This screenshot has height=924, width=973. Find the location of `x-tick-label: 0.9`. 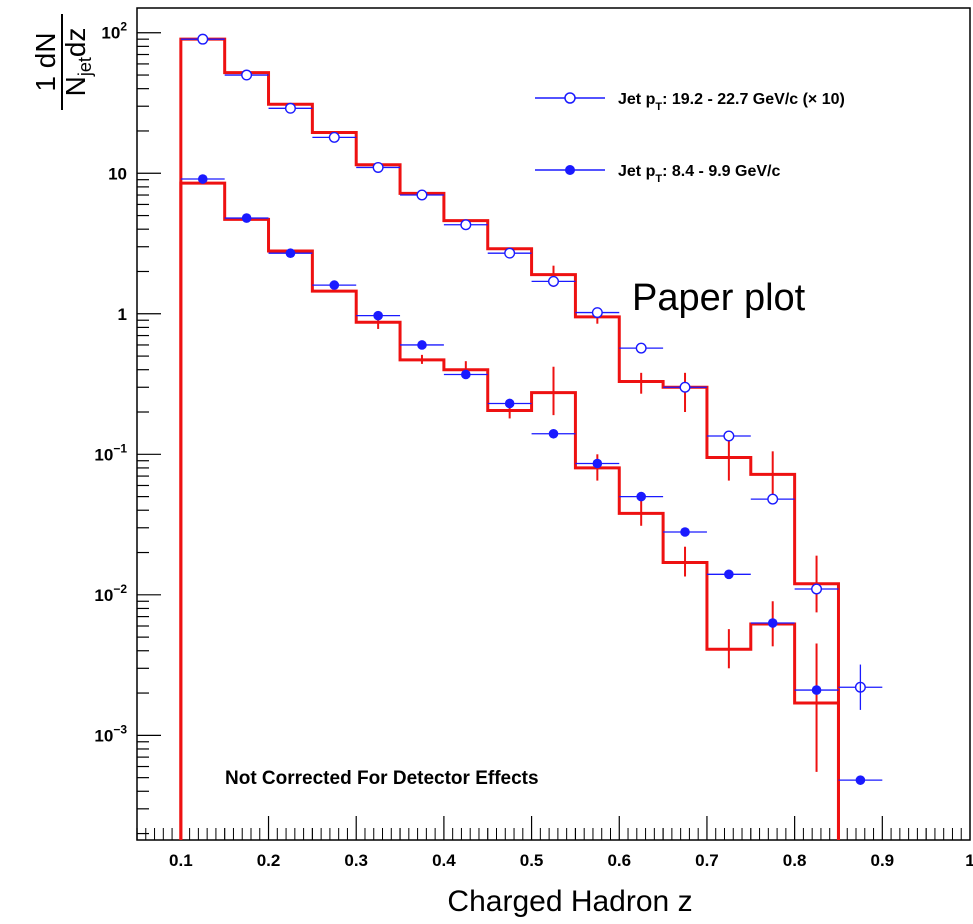

x-tick-label: 0.9 is located at coordinates (882, 860).